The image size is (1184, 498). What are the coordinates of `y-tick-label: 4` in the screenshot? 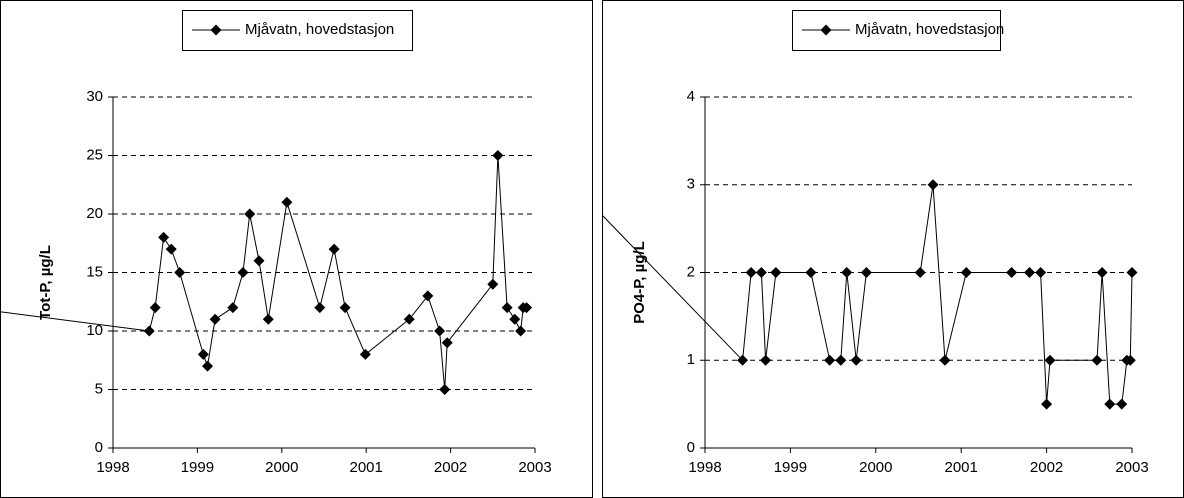 It's located at (691, 96).